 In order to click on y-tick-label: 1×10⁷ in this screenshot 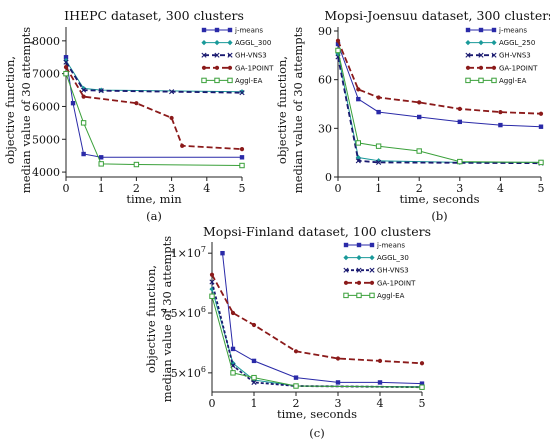, I will do `click(188, 252)`.